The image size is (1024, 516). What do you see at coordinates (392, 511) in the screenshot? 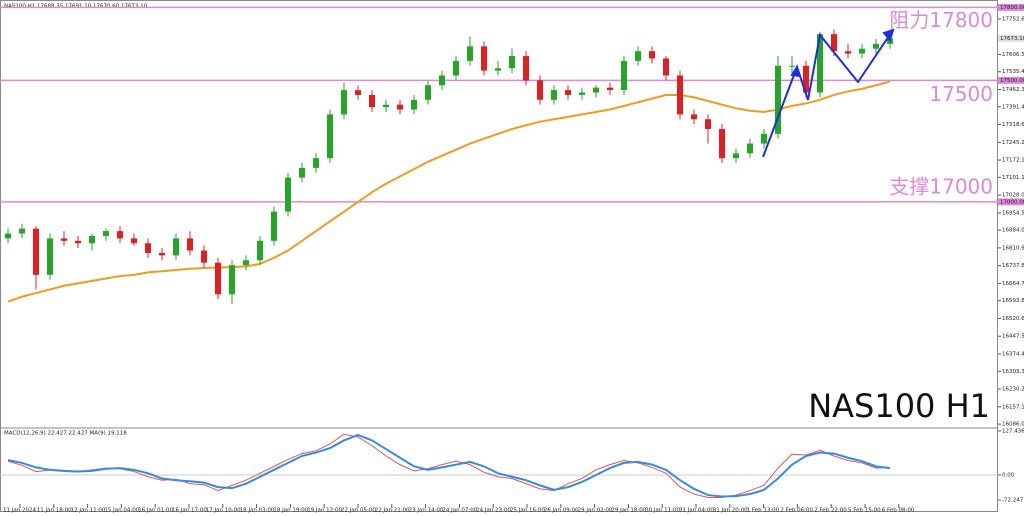
I see `x-tick-label: 22 Jan 21:00` at bounding box center [392, 511].